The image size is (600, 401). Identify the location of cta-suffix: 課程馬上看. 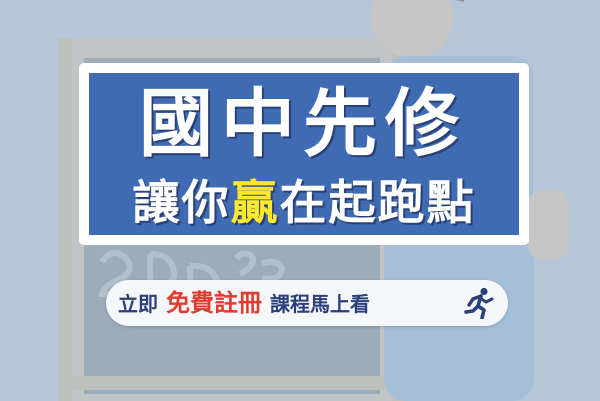
(320, 304).